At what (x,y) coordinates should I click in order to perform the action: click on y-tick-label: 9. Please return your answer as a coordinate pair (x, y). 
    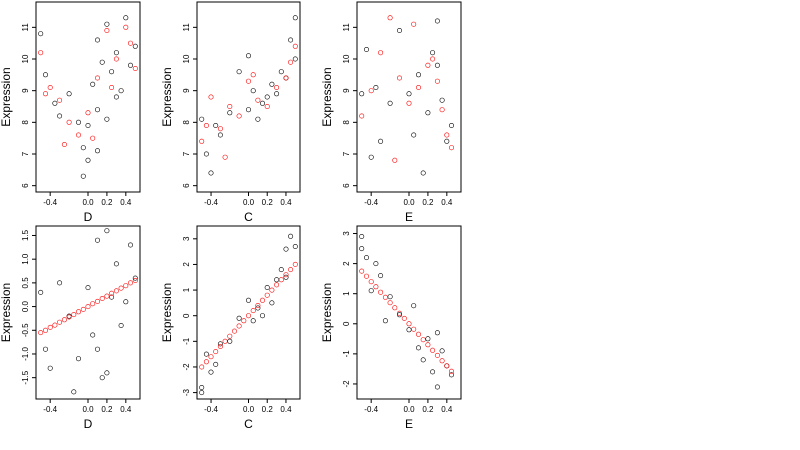
    Looking at the image, I should click on (186, 90).